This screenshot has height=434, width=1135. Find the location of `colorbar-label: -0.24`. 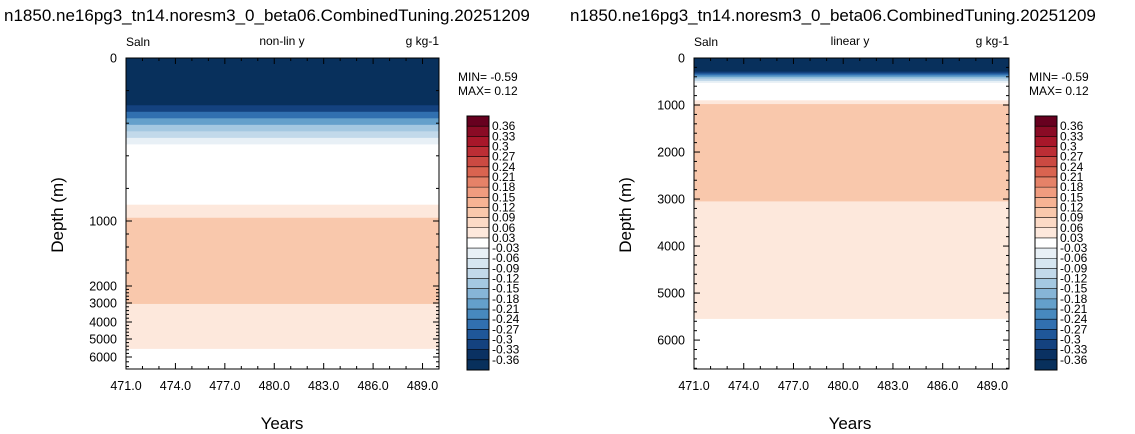

colorbar-label: -0.24 is located at coordinates (506, 319).